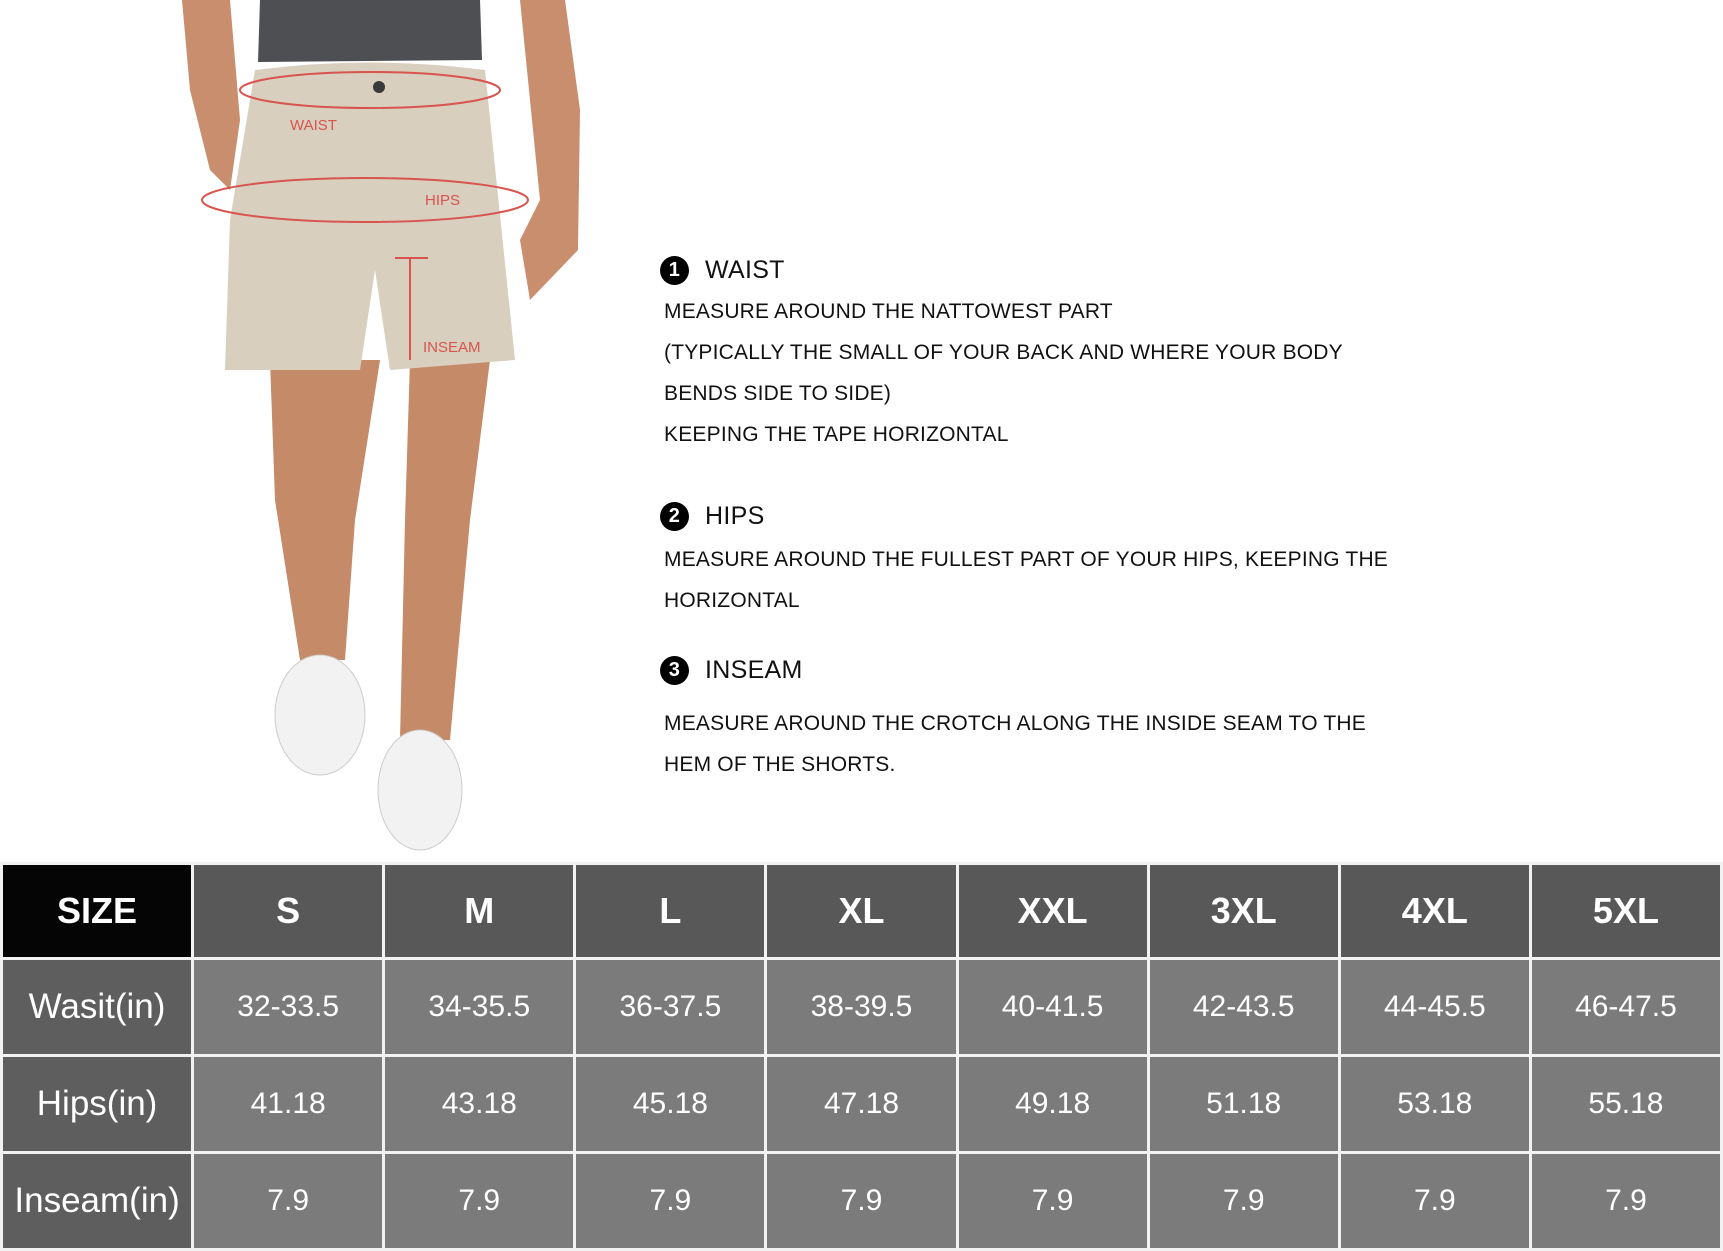 This screenshot has width=1723, height=1251. I want to click on row-label: Wasit(in), so click(97, 1007).